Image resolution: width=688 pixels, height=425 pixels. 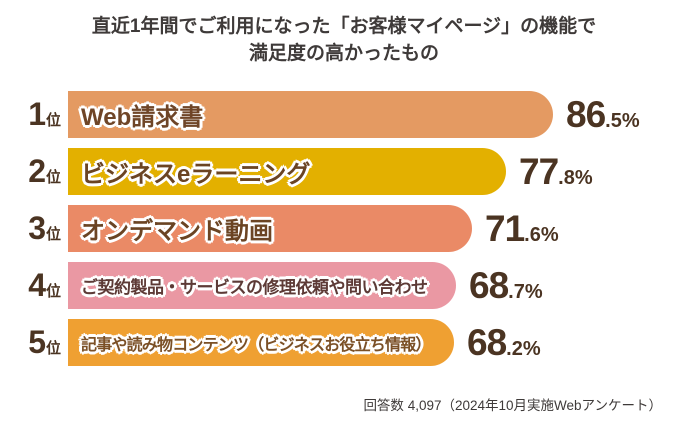 I want to click on bar: 記事や読み物コンテンツ（ビジネスお役立ち情報）, so click(x=261, y=342).